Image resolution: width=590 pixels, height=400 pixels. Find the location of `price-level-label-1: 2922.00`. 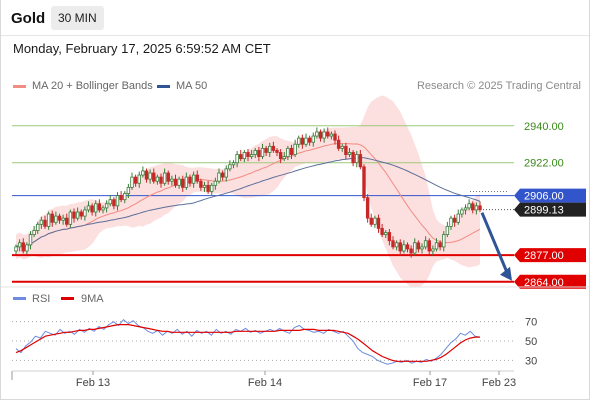

price-level-label-1: 2922.00 is located at coordinates (544, 164).